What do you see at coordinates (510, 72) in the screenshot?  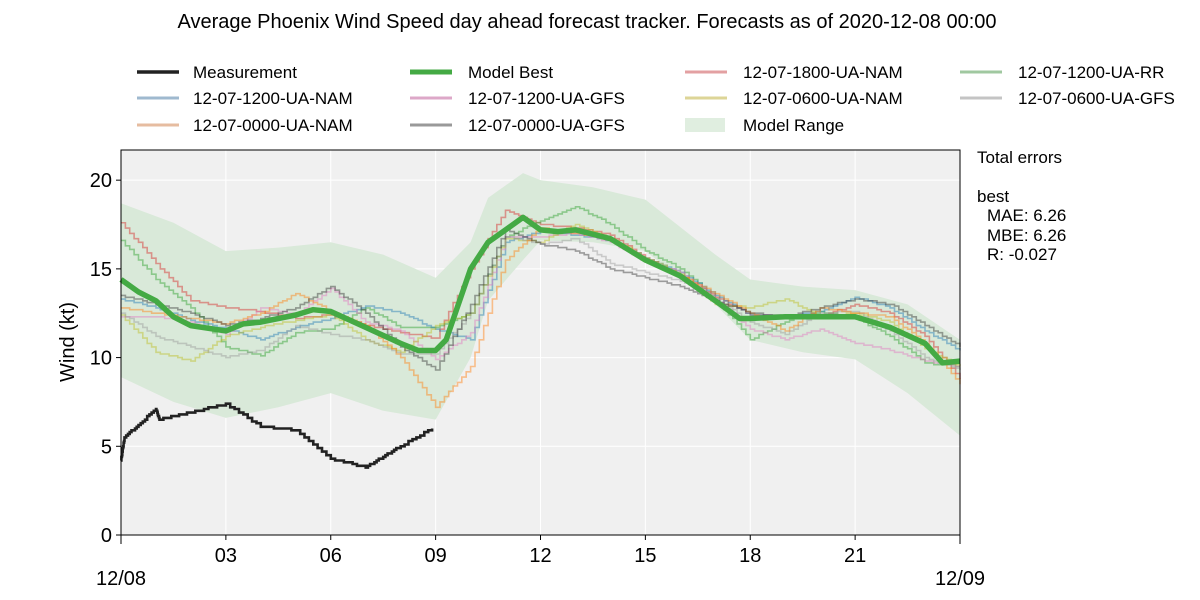 I see `legend-label: Model Best` at bounding box center [510, 72].